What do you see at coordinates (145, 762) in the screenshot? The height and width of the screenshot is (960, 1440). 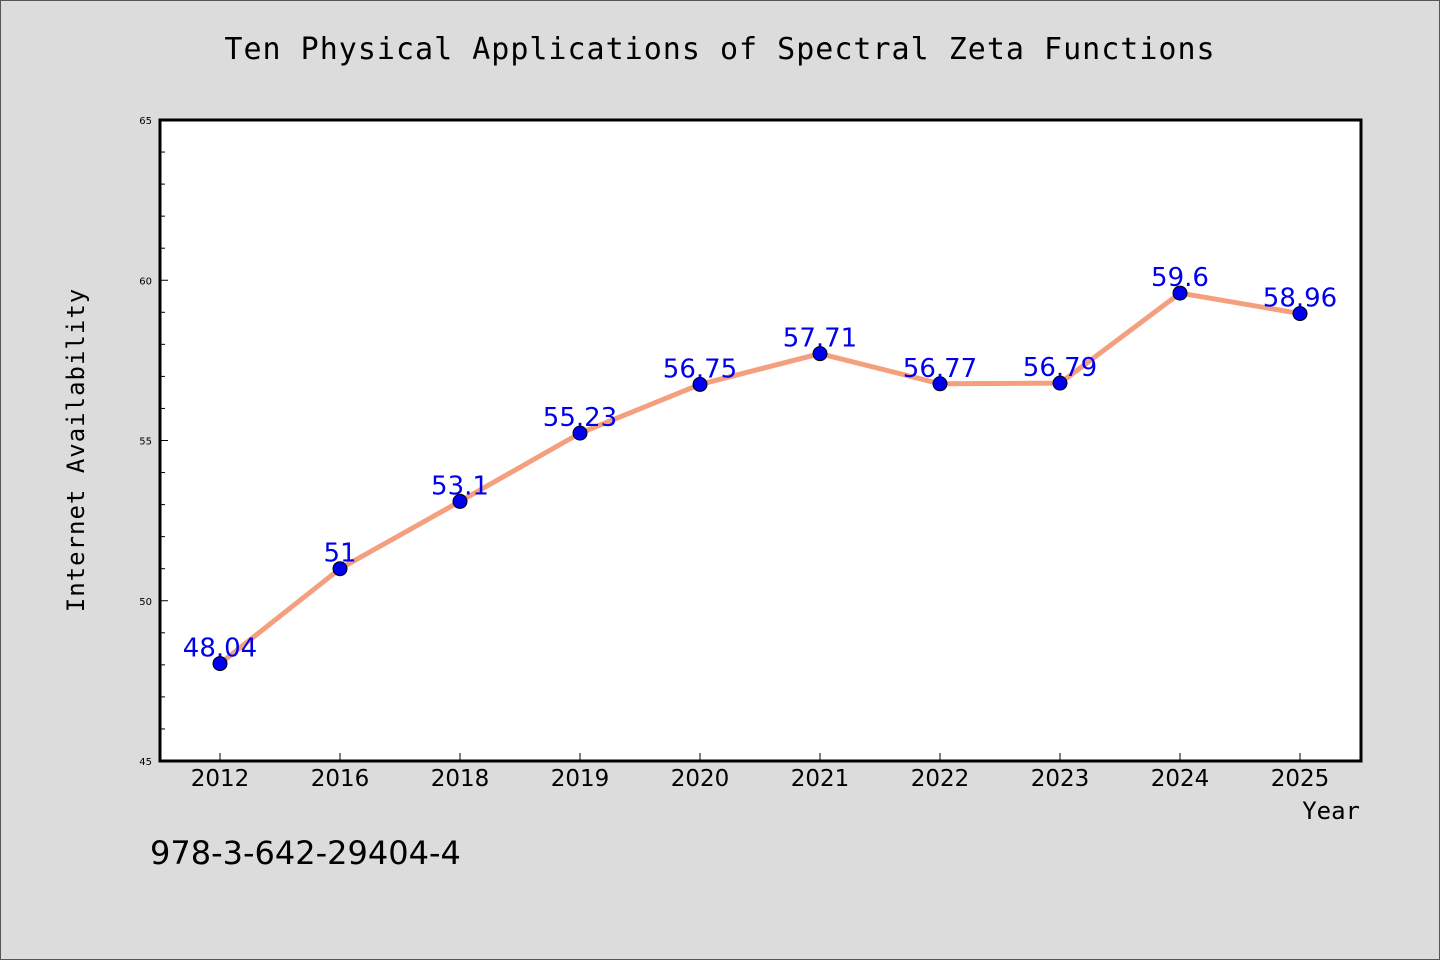 I see `y-tick-label: 45` at bounding box center [145, 762].